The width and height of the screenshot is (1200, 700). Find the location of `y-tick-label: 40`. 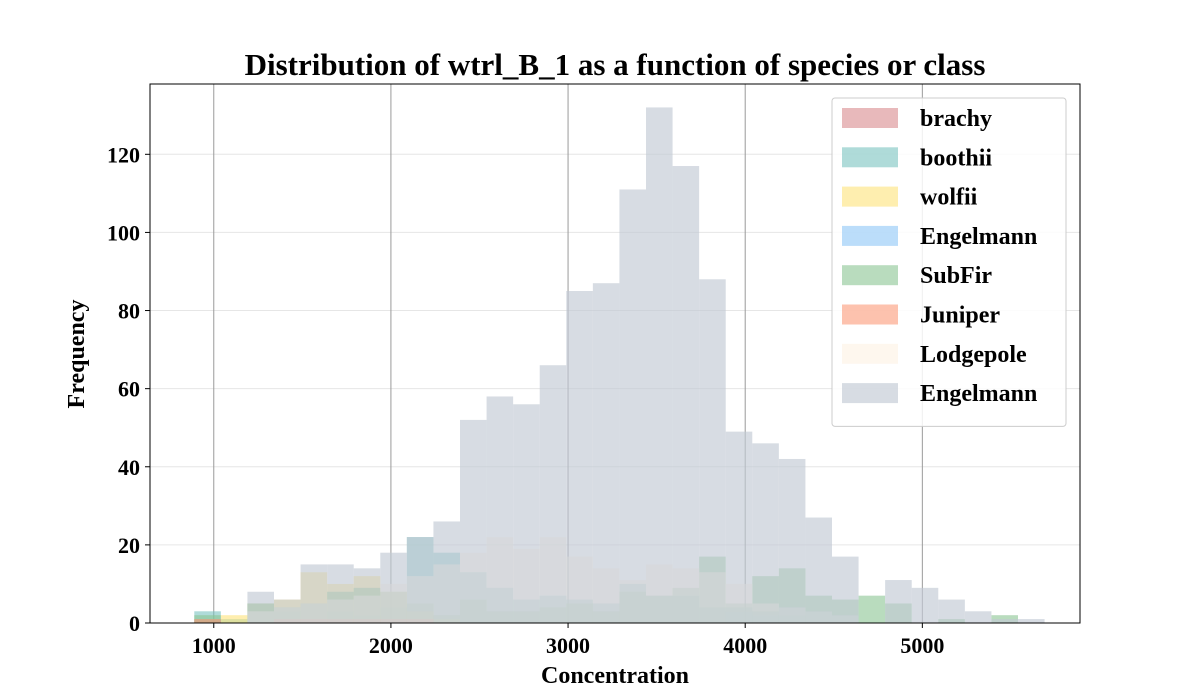

y-tick-label: 40 is located at coordinates (129, 467).